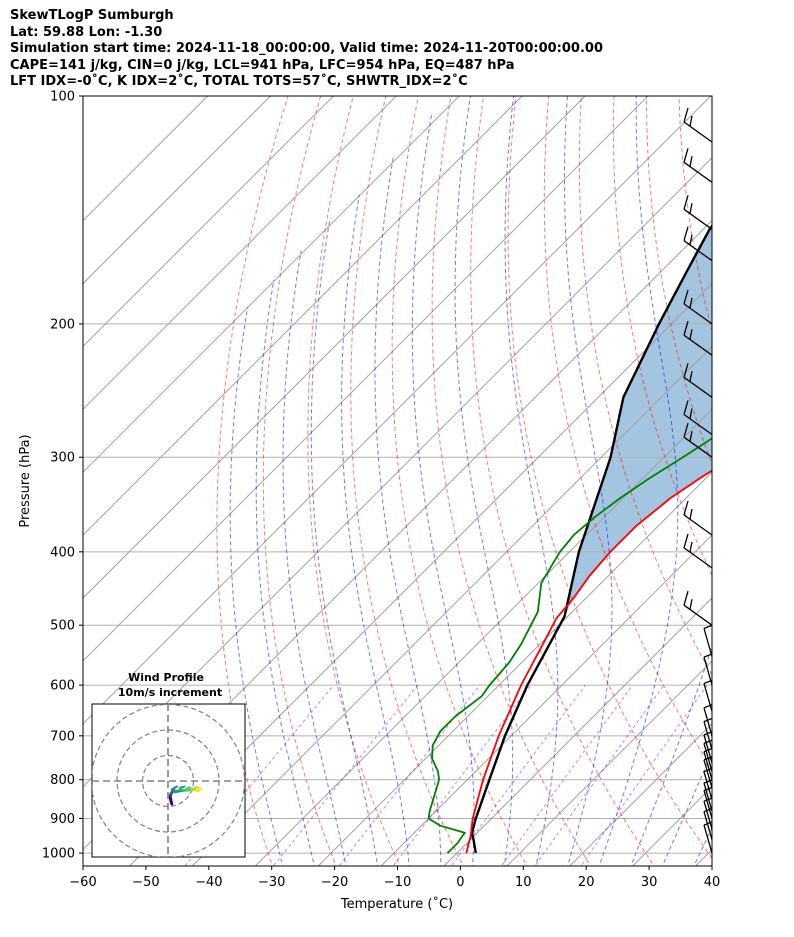  Describe the element at coordinates (62, 458) in the screenshot. I see `y-tick-label: 300` at that location.